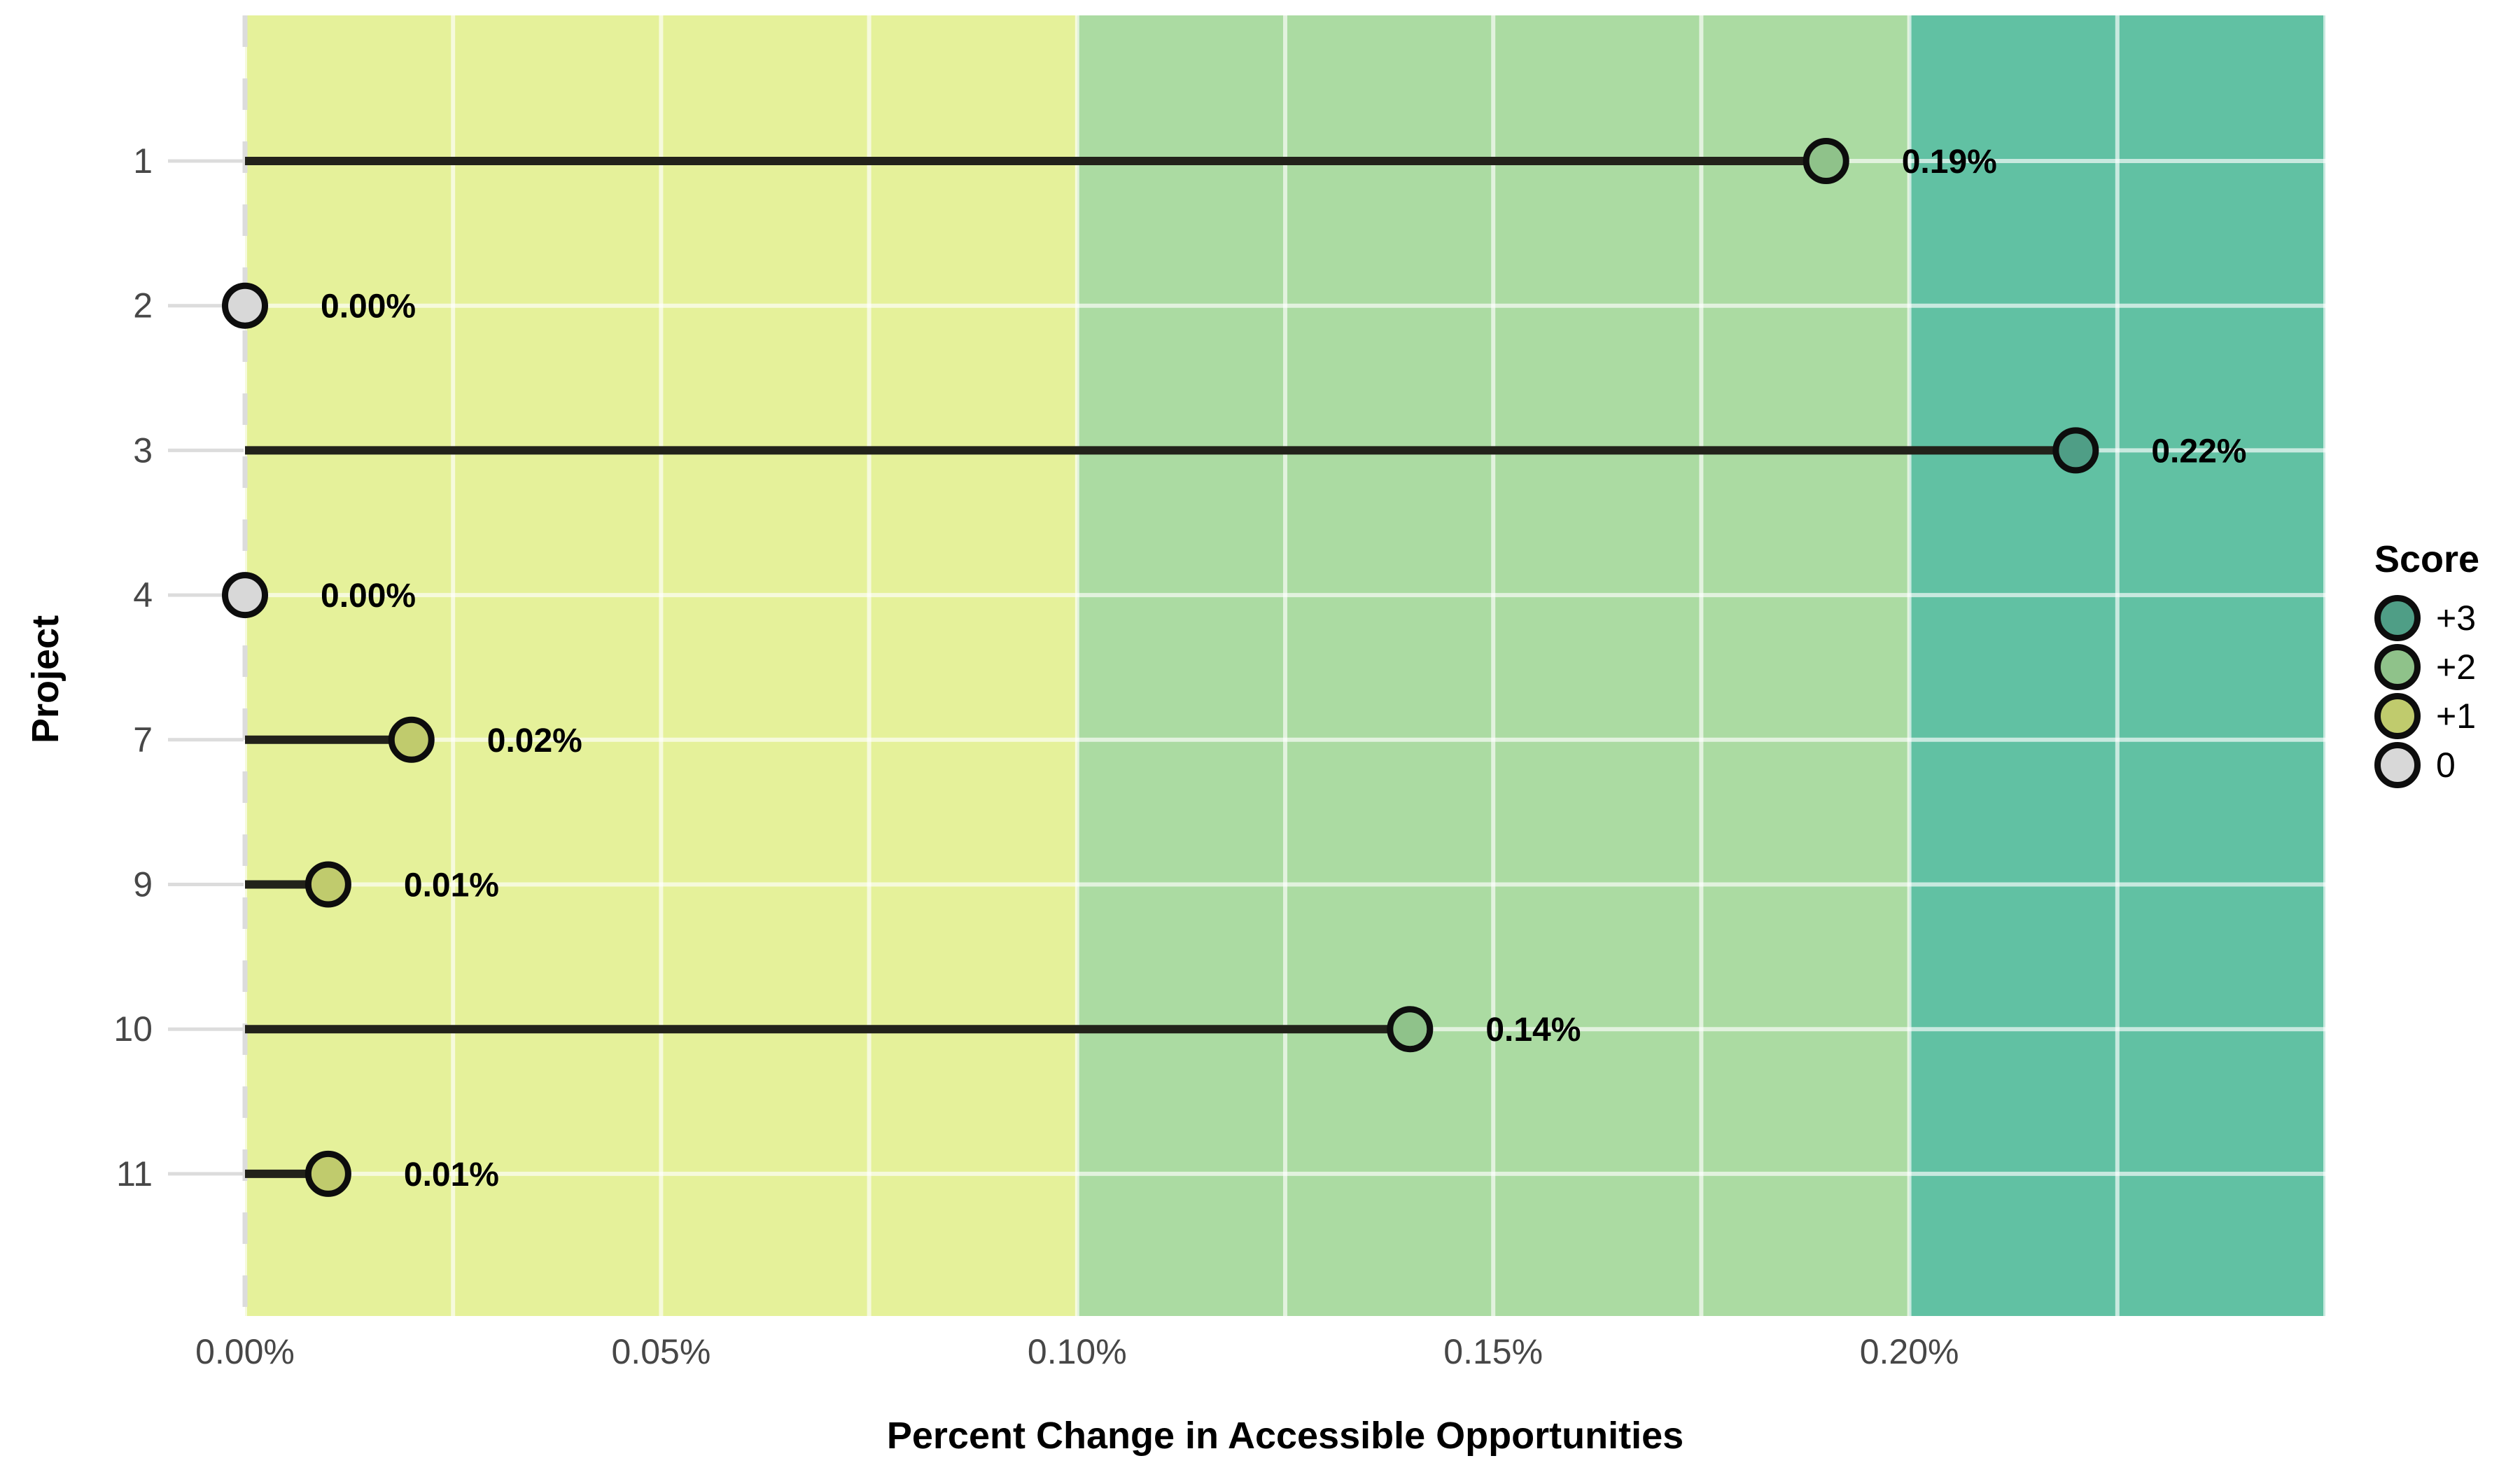 The height and width of the screenshot is (1470, 2520). What do you see at coordinates (1493, 1351) in the screenshot?
I see `x-tick-label-0.15%: 0.15%` at bounding box center [1493, 1351].